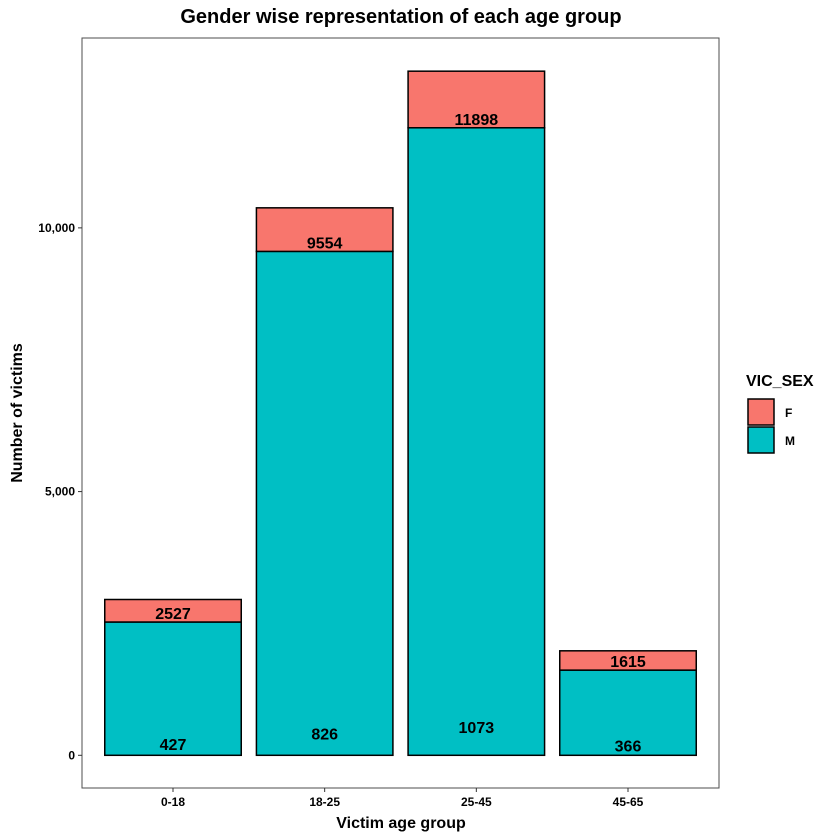  Describe the element at coordinates (761, 440) in the screenshot. I see `legend-swatch-m` at that location.